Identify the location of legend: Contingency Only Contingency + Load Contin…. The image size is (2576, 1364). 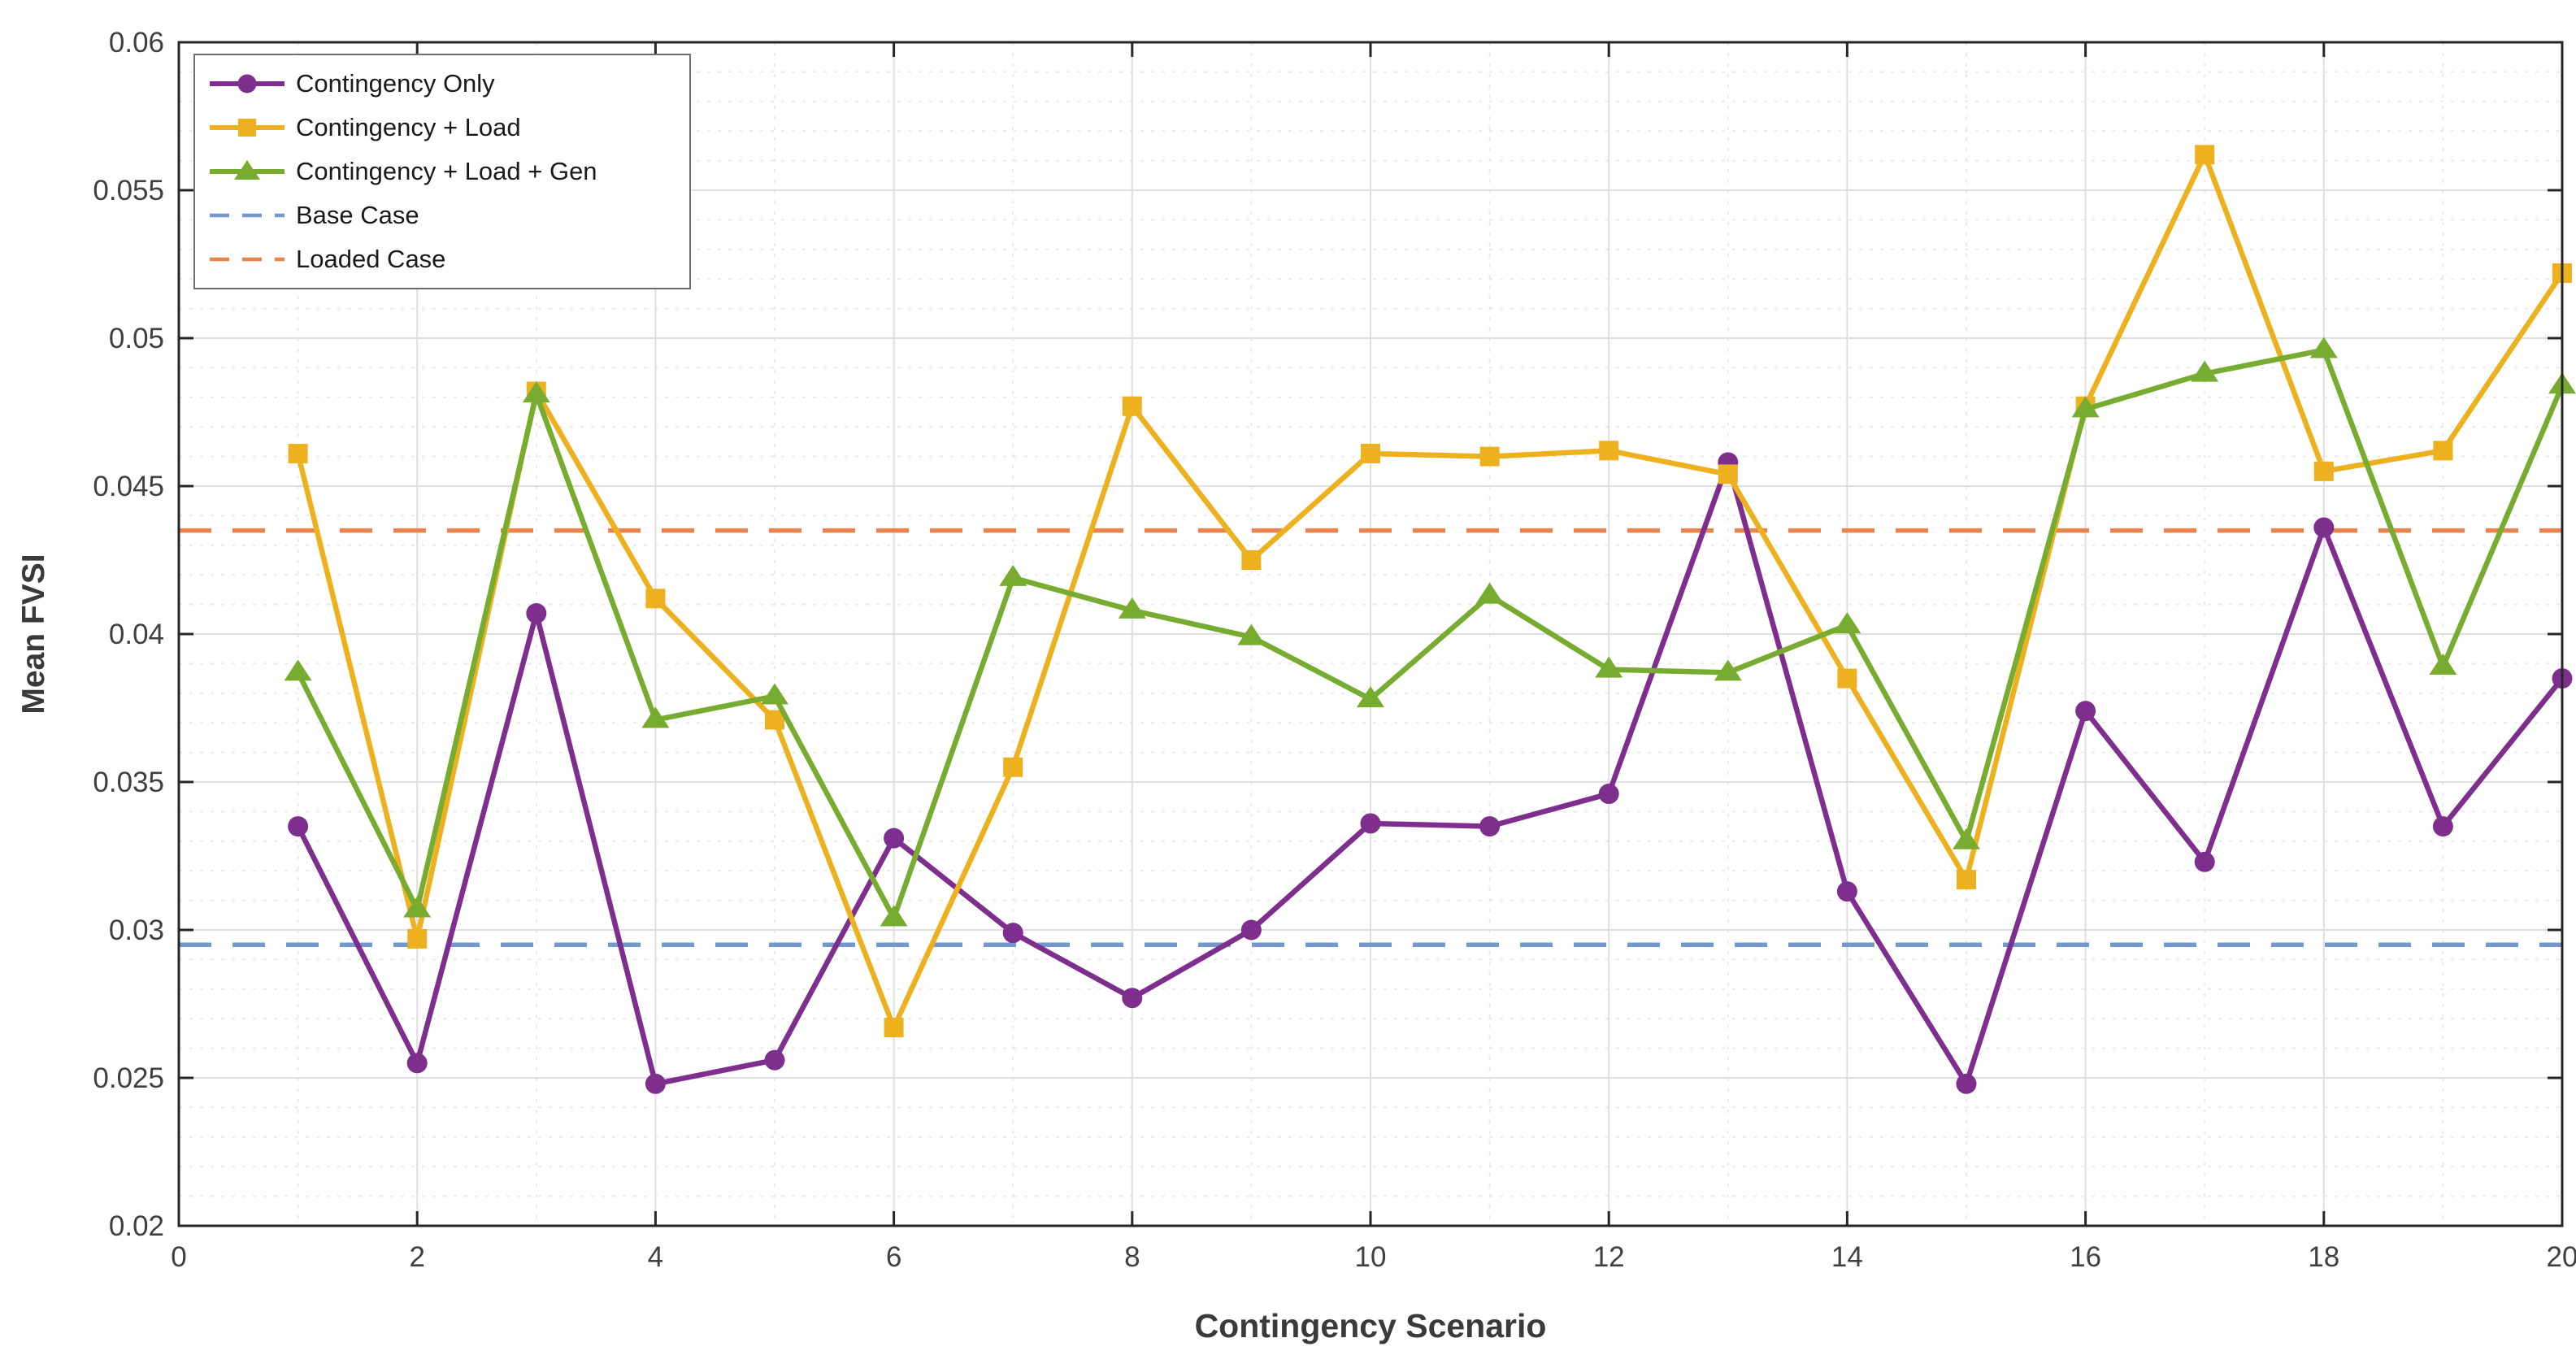
(442, 171).